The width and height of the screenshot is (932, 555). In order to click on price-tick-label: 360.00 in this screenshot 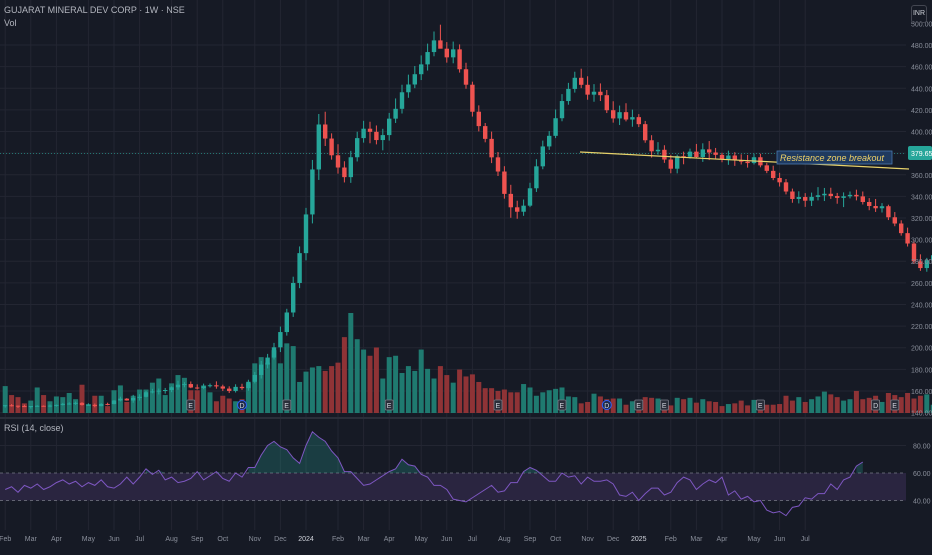, I will do `click(921, 176)`.